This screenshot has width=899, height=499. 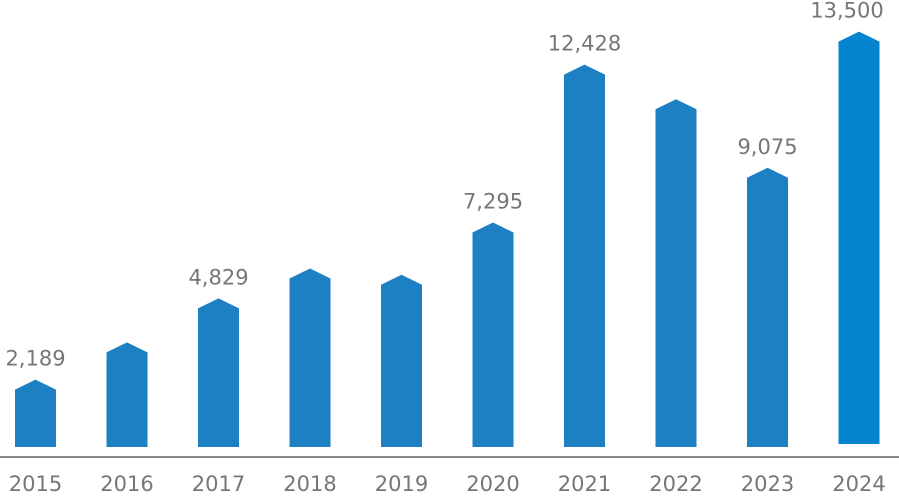 What do you see at coordinates (35, 413) in the screenshot?
I see `bar-2015` at bounding box center [35, 413].